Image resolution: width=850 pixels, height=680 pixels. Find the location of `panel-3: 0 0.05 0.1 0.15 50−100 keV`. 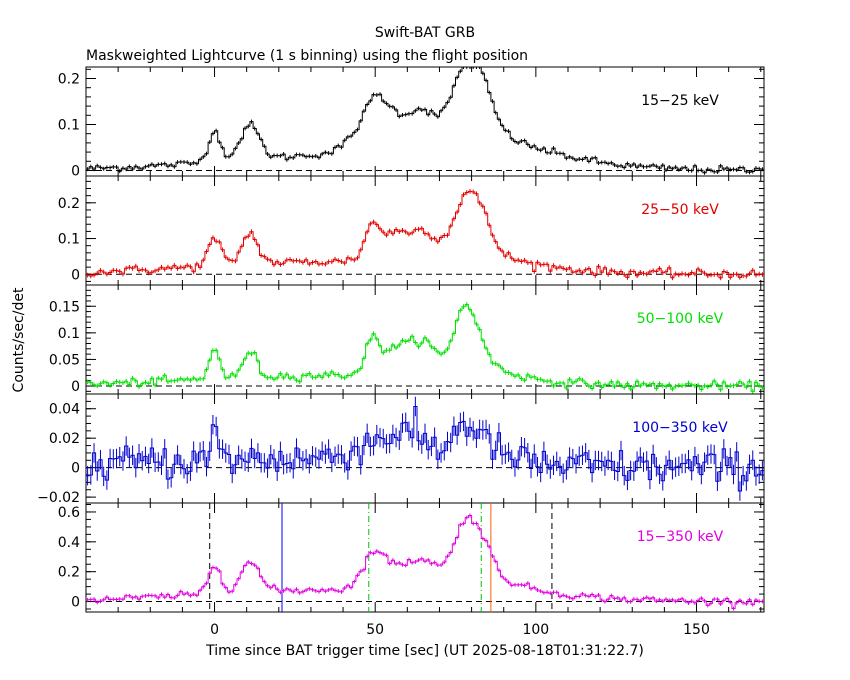

panel-3: 0 0.05 0.1 0.15 50−100 keV is located at coordinates (407, 339).